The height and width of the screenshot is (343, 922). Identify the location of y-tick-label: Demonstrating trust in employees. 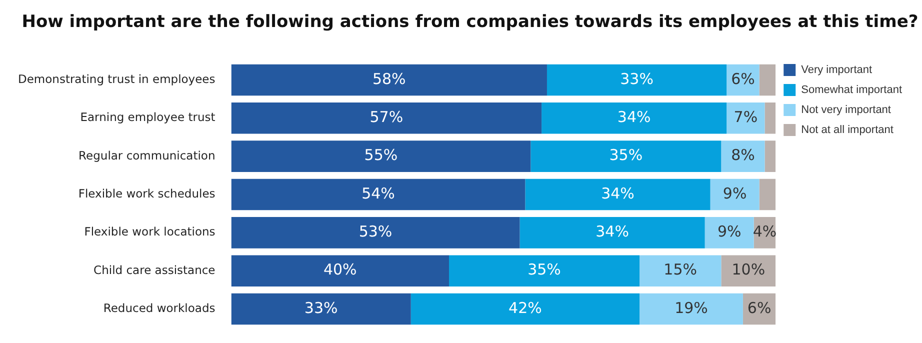
(117, 79).